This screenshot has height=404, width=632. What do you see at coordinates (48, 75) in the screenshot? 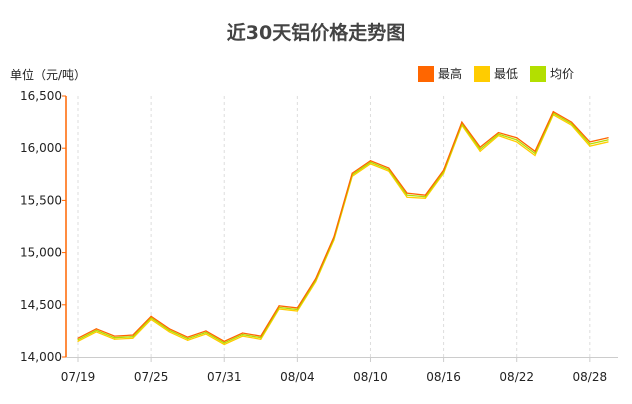
I see `y-axis-label: 单位（元/吨）` at bounding box center [48, 75].